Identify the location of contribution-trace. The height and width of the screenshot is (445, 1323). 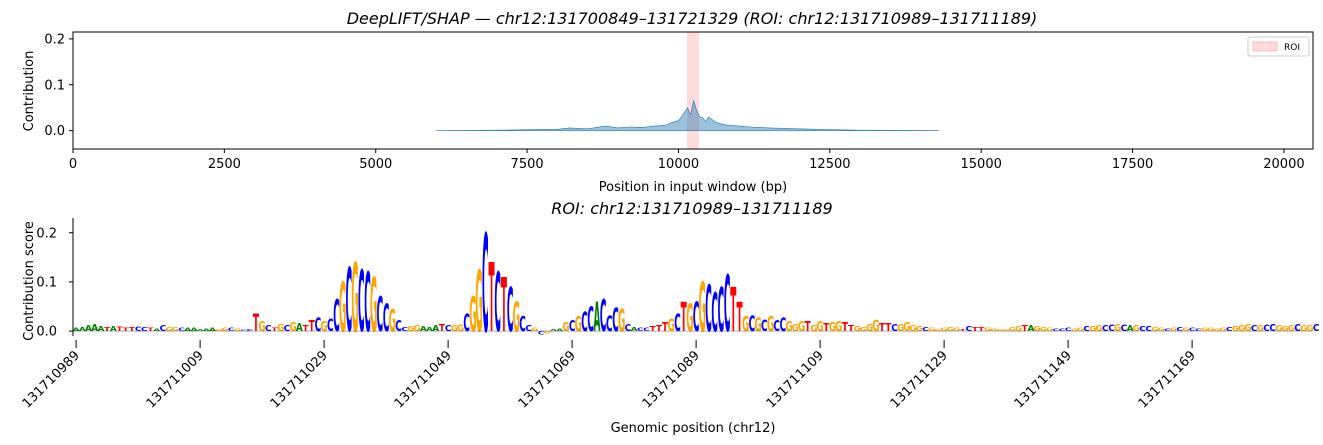
(687, 115).